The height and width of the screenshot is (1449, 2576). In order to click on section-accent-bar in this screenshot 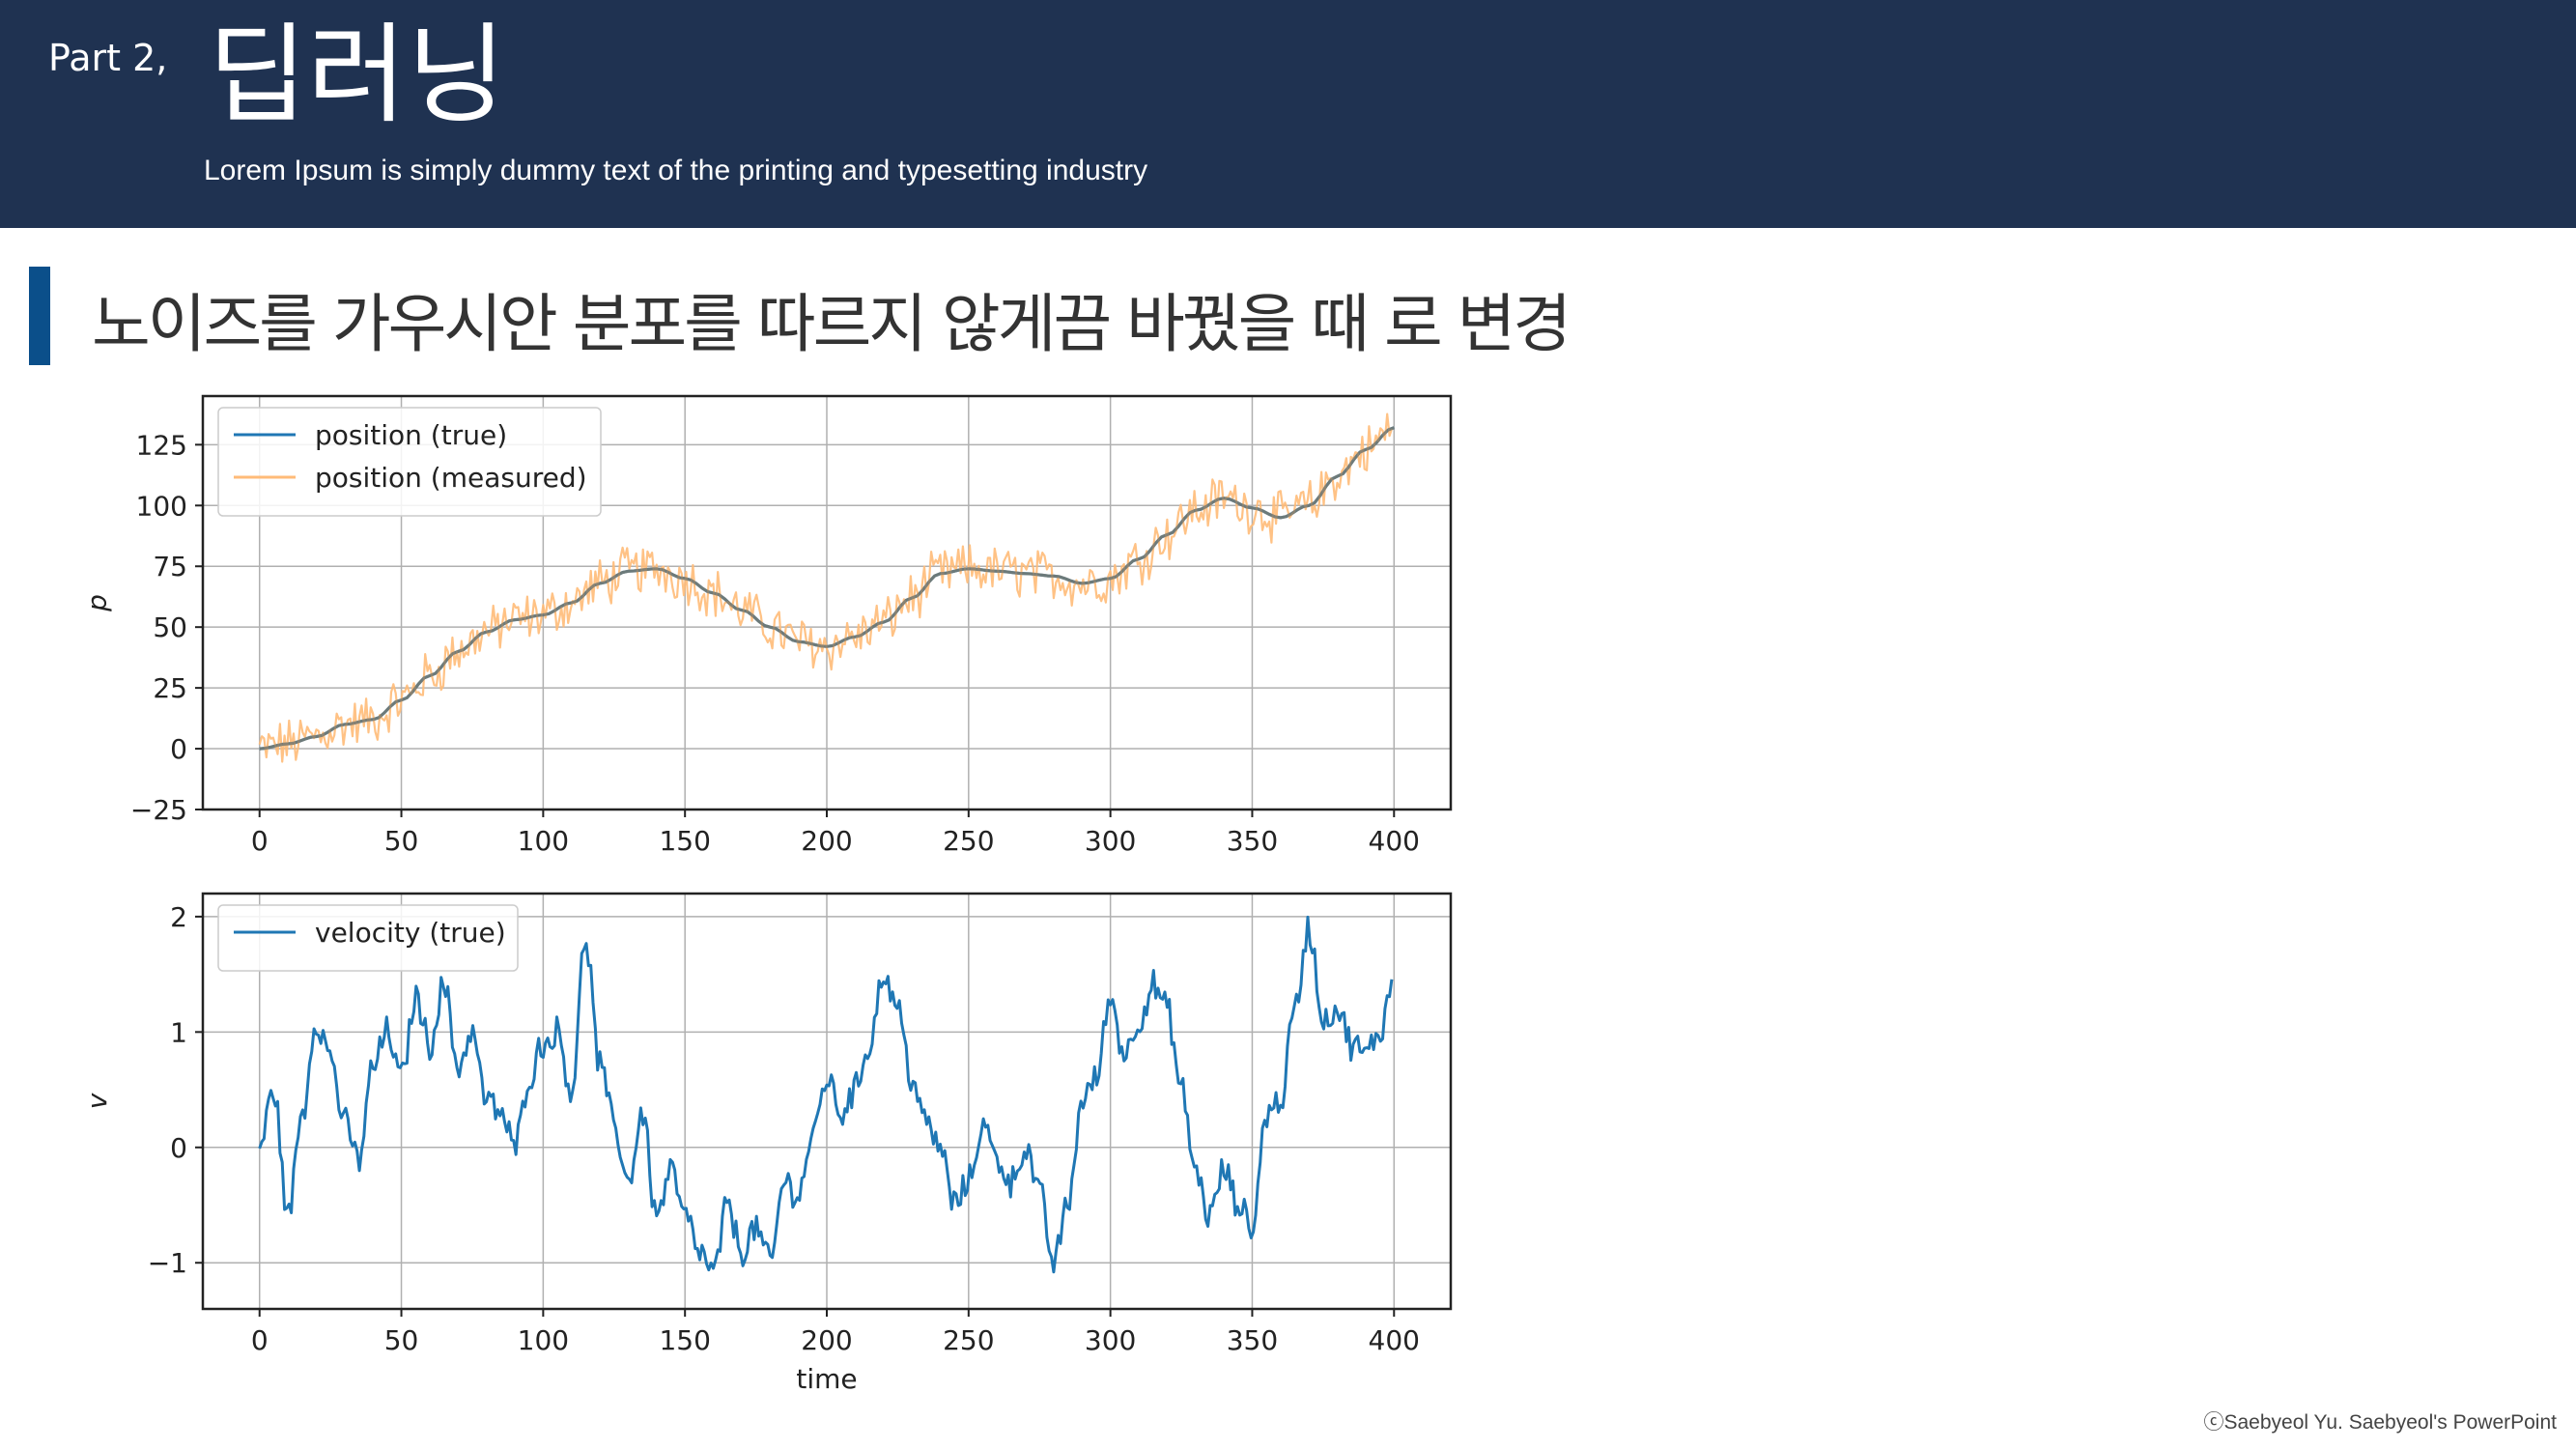, I will do `click(39, 316)`.